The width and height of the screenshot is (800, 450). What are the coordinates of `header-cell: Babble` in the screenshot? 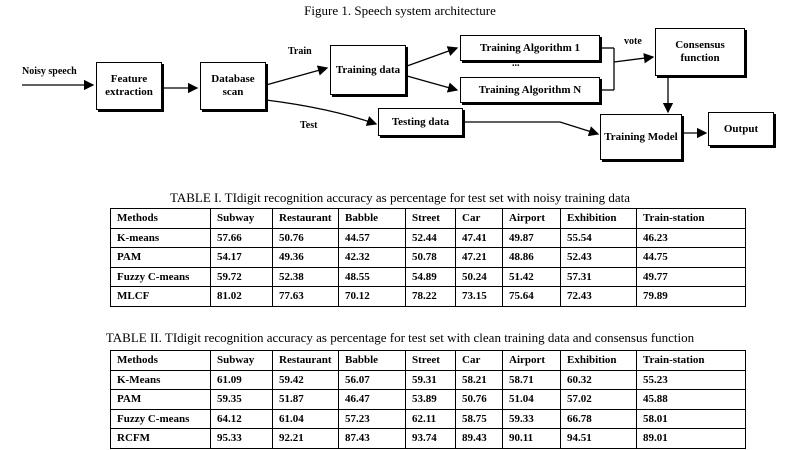 It's located at (372, 360).